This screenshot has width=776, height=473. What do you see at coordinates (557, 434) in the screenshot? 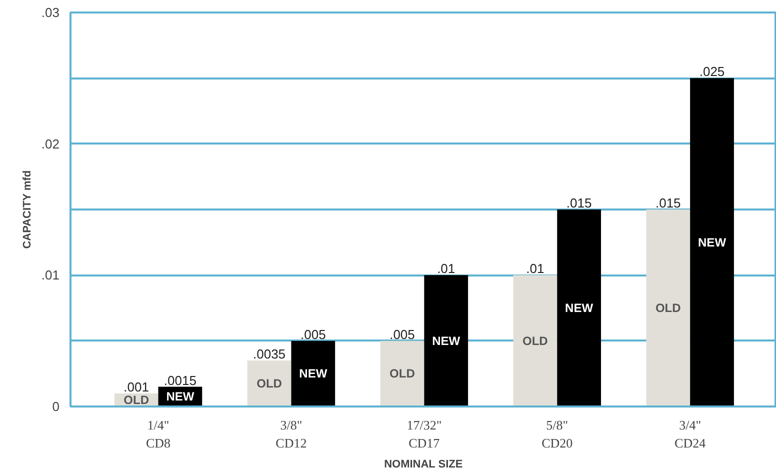
I see `x-tick-label: 5/8" CD20` at bounding box center [557, 434].